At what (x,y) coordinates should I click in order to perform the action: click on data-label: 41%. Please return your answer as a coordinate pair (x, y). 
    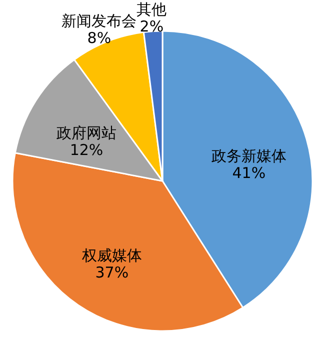
    Looking at the image, I should click on (249, 173).